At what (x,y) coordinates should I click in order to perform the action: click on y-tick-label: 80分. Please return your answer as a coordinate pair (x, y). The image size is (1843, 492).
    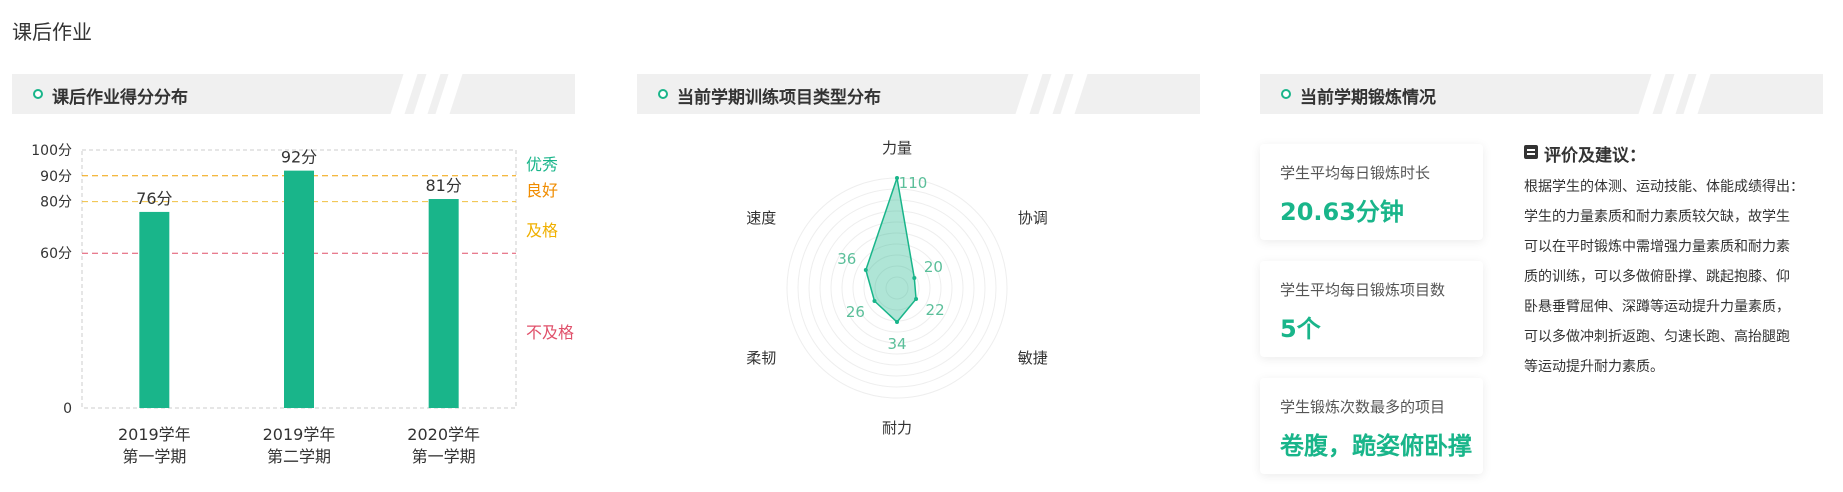
    Looking at the image, I should click on (56, 203).